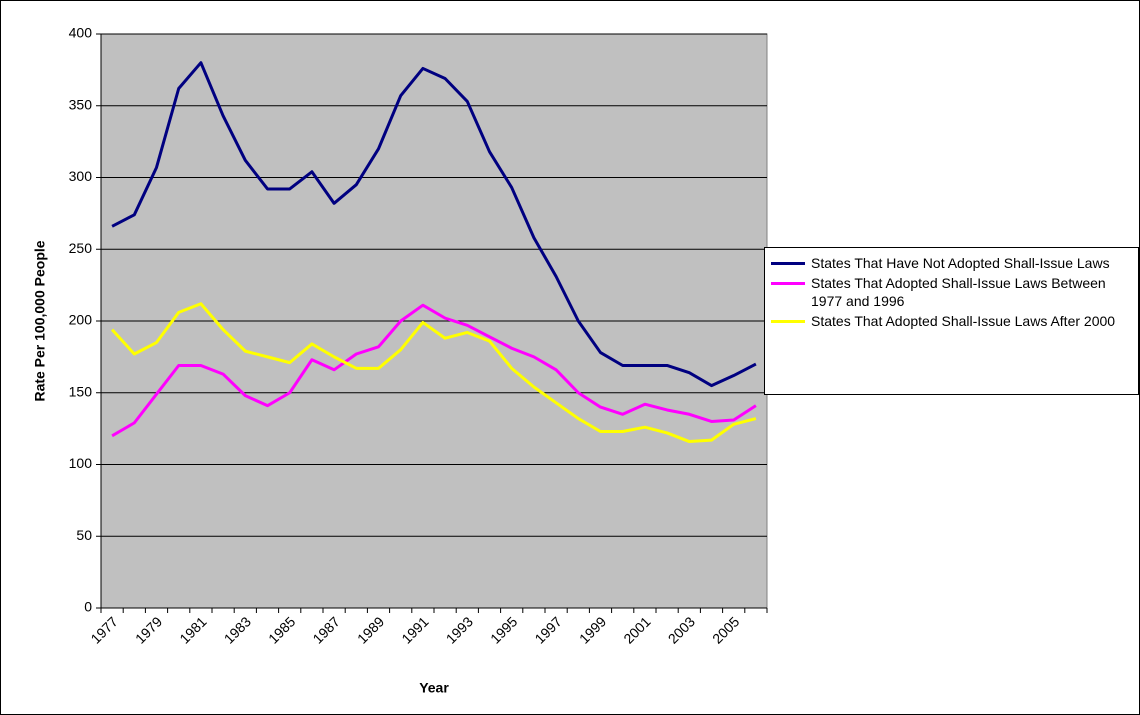  What do you see at coordinates (88, 607) in the screenshot?
I see `y-tick-label: 0` at bounding box center [88, 607].